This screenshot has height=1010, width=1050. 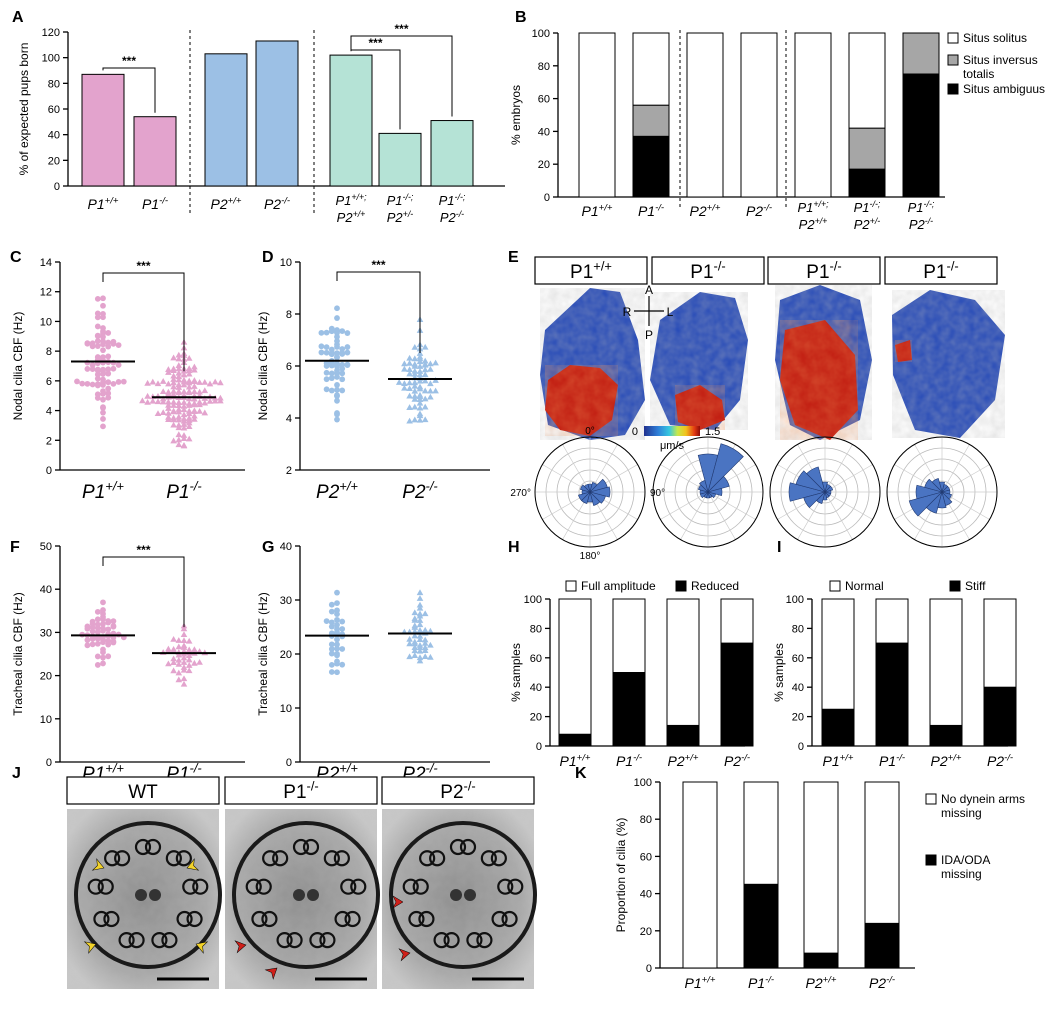 What do you see at coordinates (657, 493) in the screenshot?
I see `angle-label: 90°` at bounding box center [657, 493].